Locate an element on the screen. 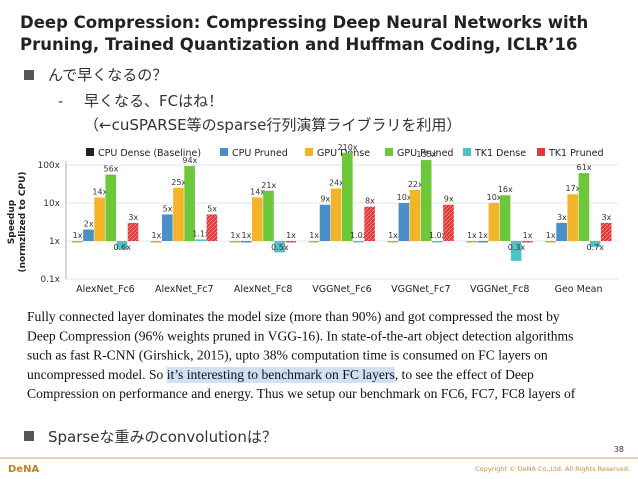 Image resolution: width=638 pixels, height=479 pixels. value-label: 0.6x is located at coordinates (122, 247).